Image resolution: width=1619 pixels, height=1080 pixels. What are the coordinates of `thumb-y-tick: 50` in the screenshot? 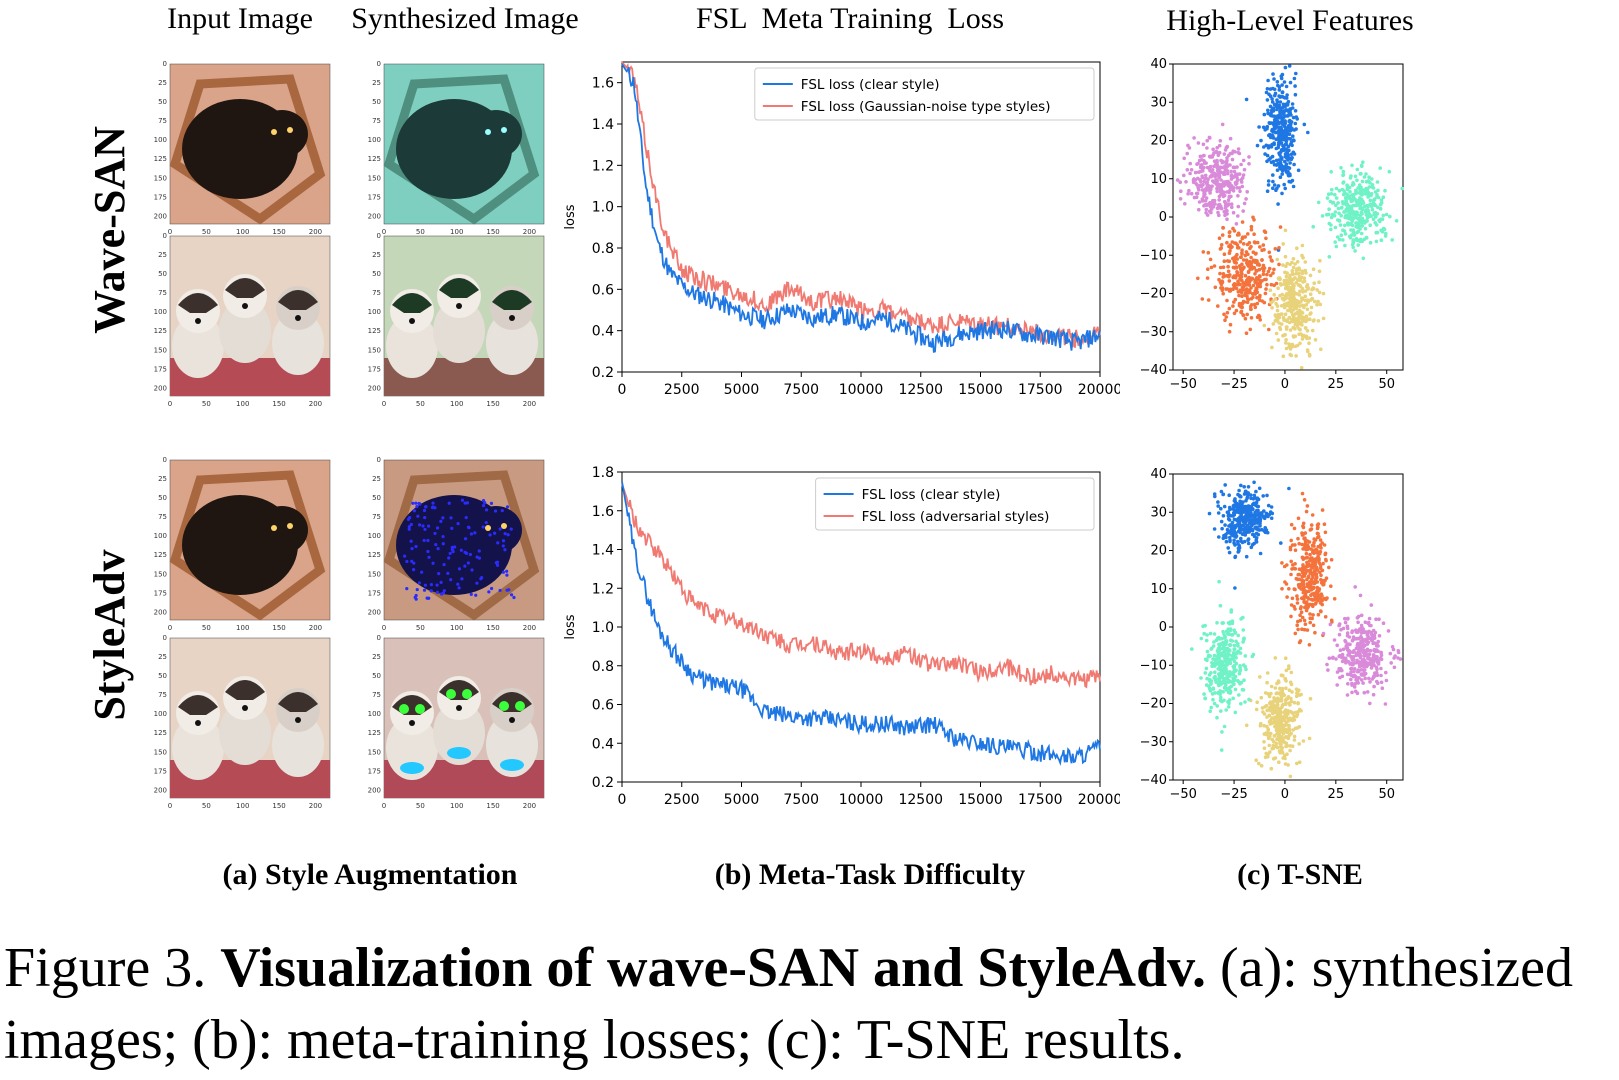 It's located at (162, 102).